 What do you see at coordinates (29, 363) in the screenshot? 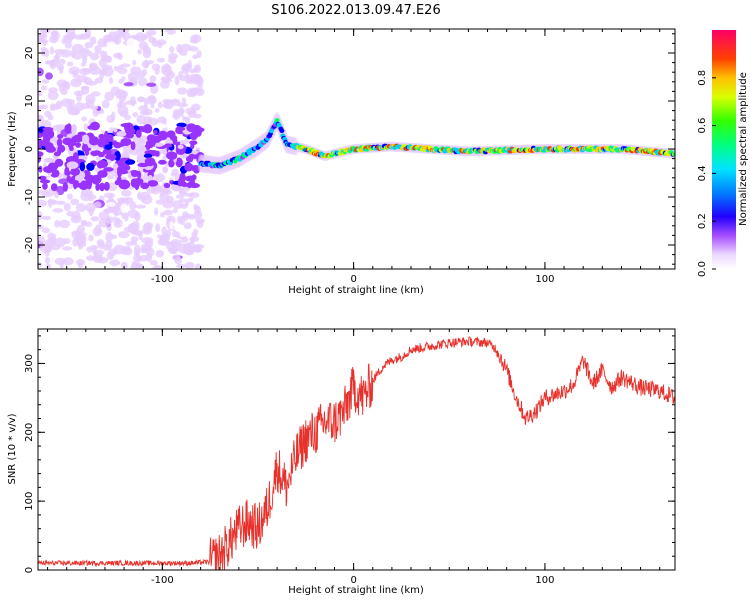
I see `y-tick-label: 300` at bounding box center [29, 363].